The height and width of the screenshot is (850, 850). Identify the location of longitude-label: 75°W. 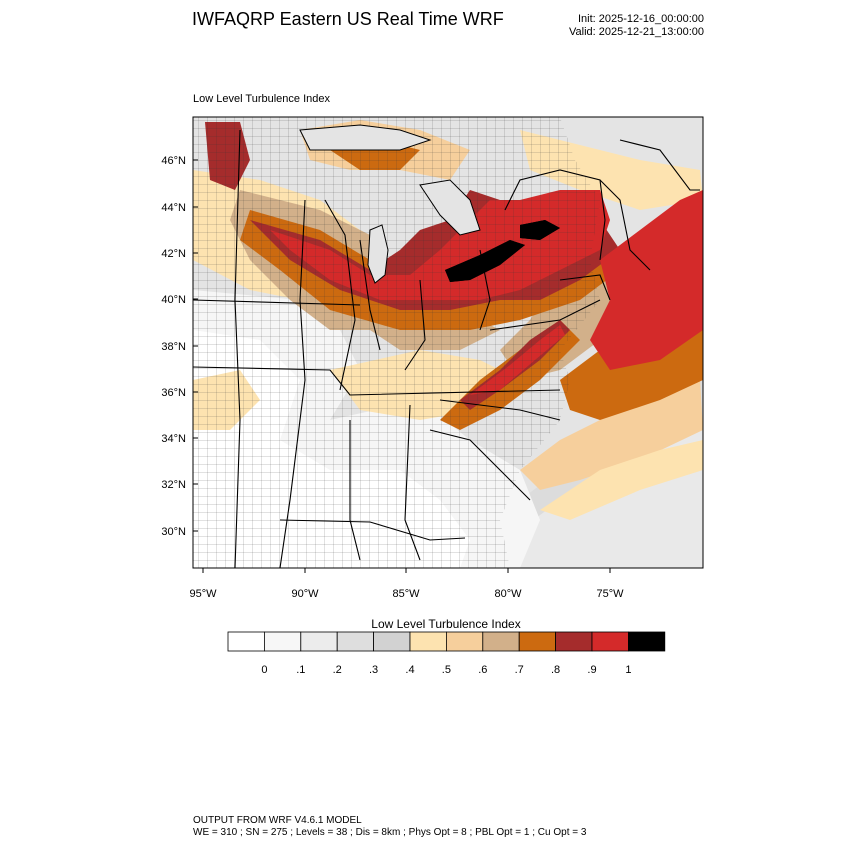
(610, 594).